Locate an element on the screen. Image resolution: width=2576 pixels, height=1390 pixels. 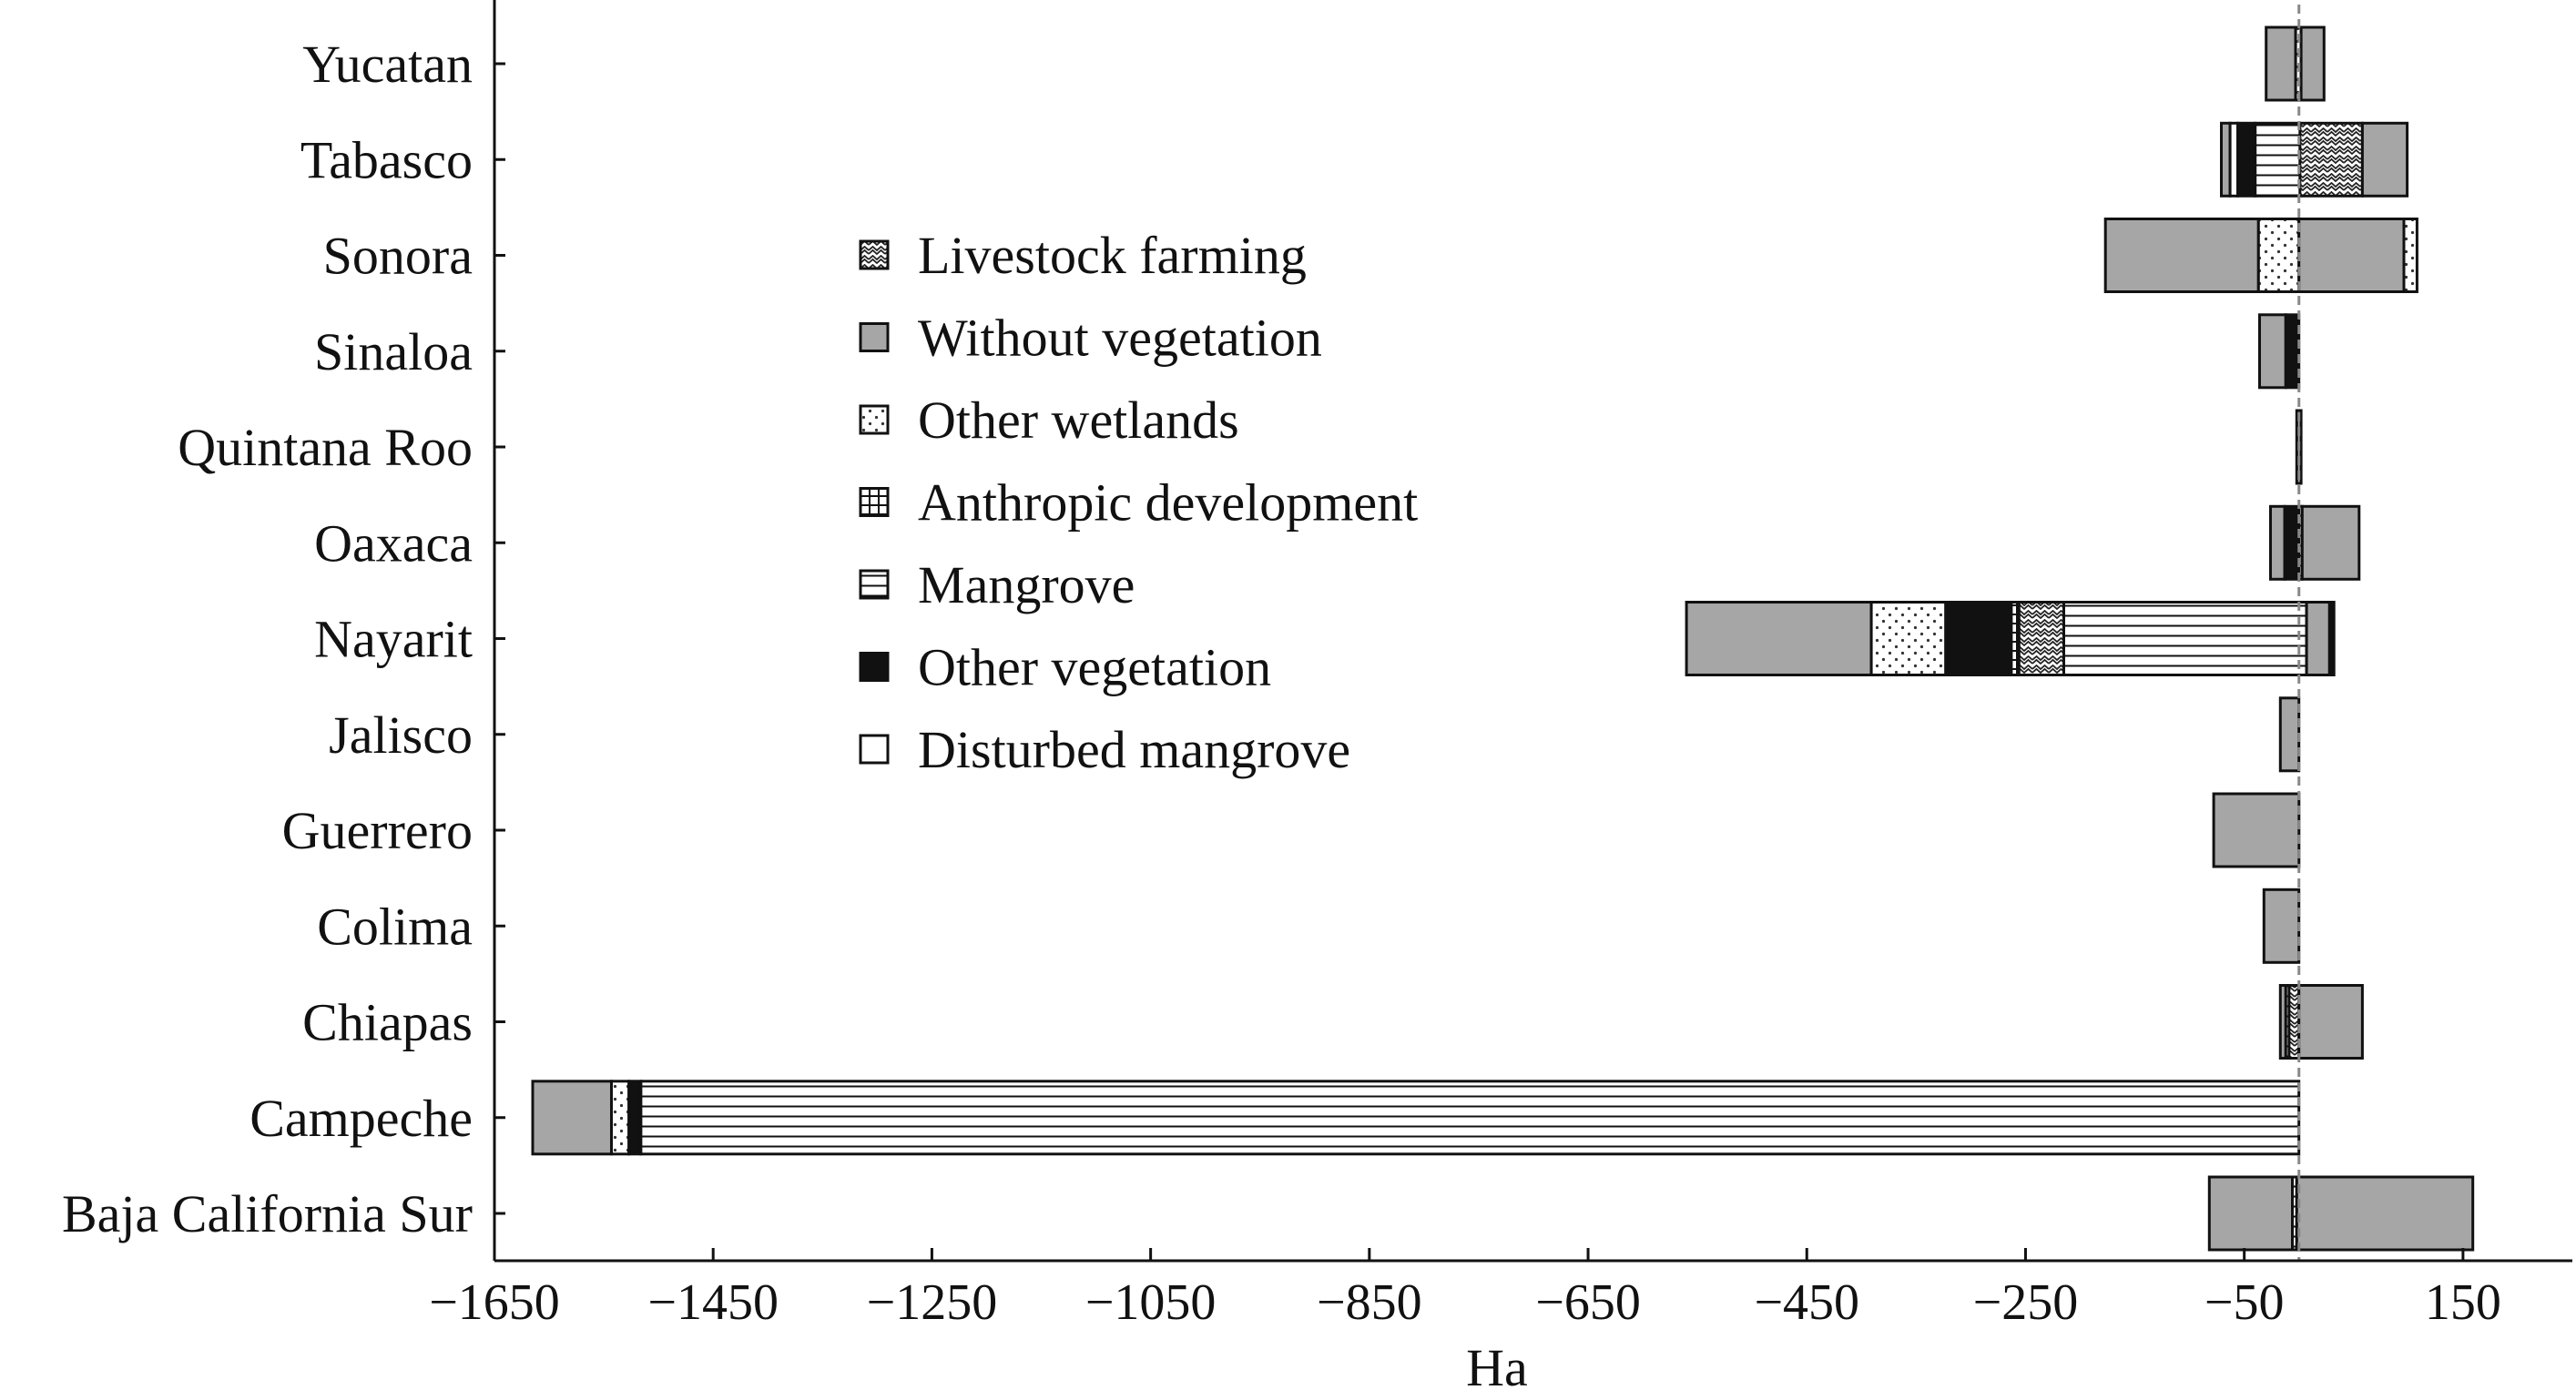
legend-item-without-veg: Without vegetation is located at coordinates (1090, 338).